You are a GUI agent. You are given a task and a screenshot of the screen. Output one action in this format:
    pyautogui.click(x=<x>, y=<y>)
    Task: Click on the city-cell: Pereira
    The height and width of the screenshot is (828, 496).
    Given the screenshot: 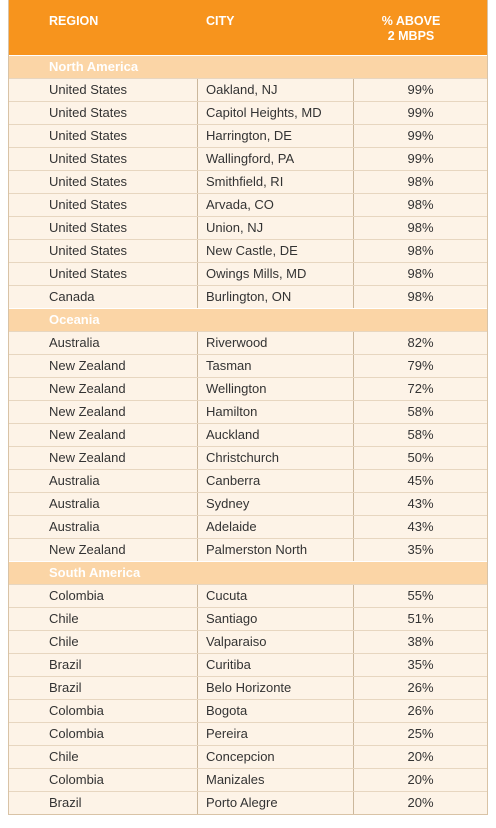 What is the action you would take?
    pyautogui.click(x=276, y=734)
    